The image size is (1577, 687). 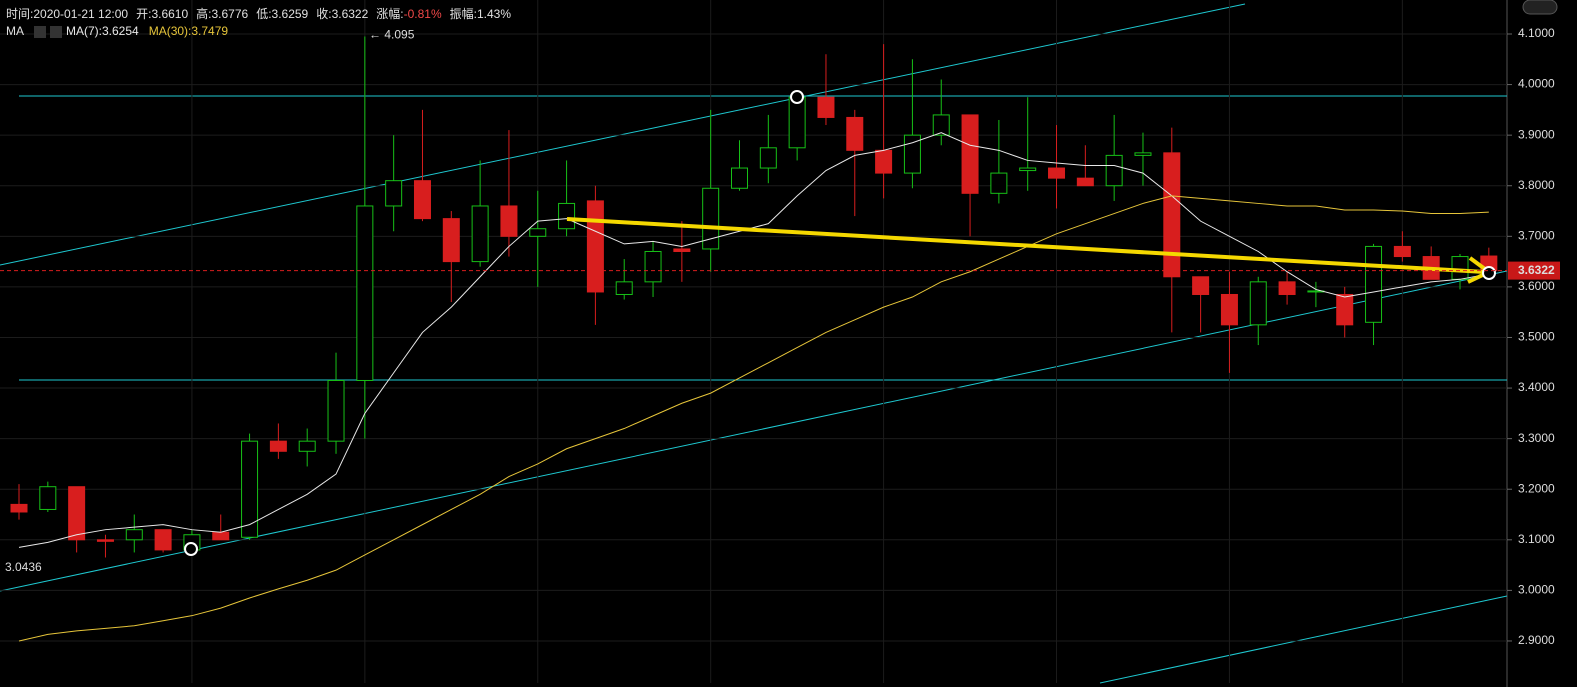 I want to click on info-item: 开:3.6610, so click(x=162, y=14).